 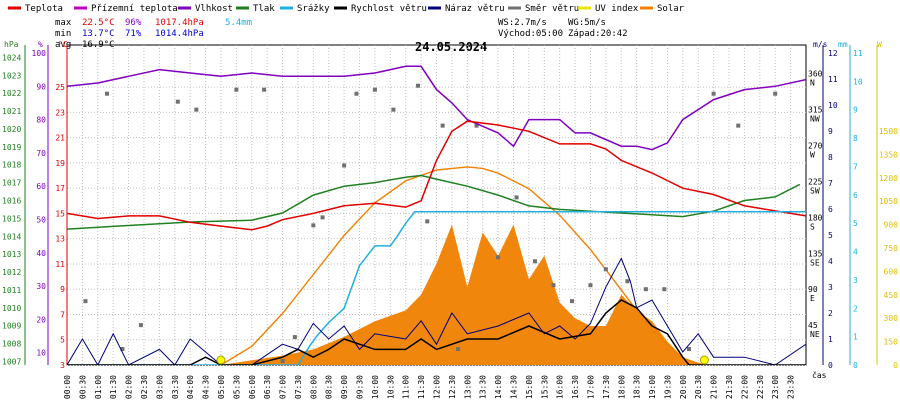 I want to click on tick-w-10: 0, so click(x=895, y=365).